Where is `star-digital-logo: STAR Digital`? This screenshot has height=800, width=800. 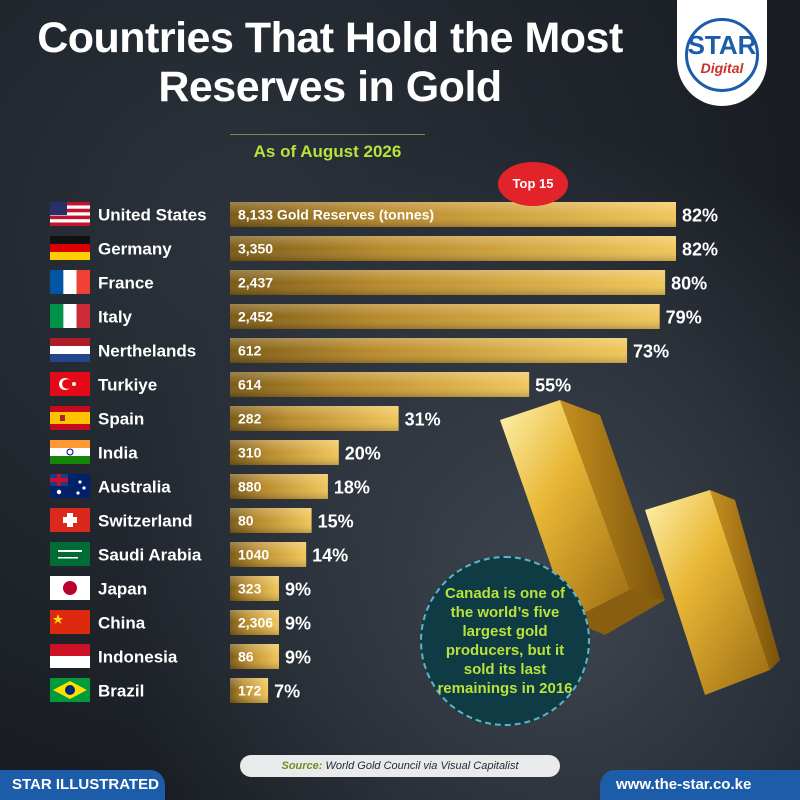
star-digital-logo: STAR Digital is located at coordinates (722, 53).